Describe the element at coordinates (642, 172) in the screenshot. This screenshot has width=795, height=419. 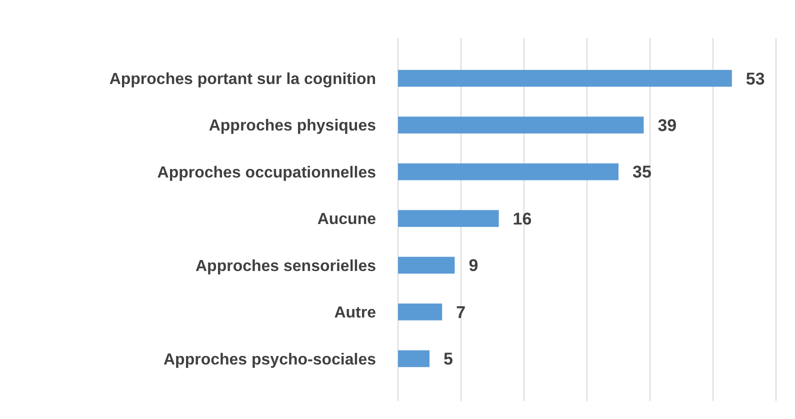
I see `data-label: 35` at that location.